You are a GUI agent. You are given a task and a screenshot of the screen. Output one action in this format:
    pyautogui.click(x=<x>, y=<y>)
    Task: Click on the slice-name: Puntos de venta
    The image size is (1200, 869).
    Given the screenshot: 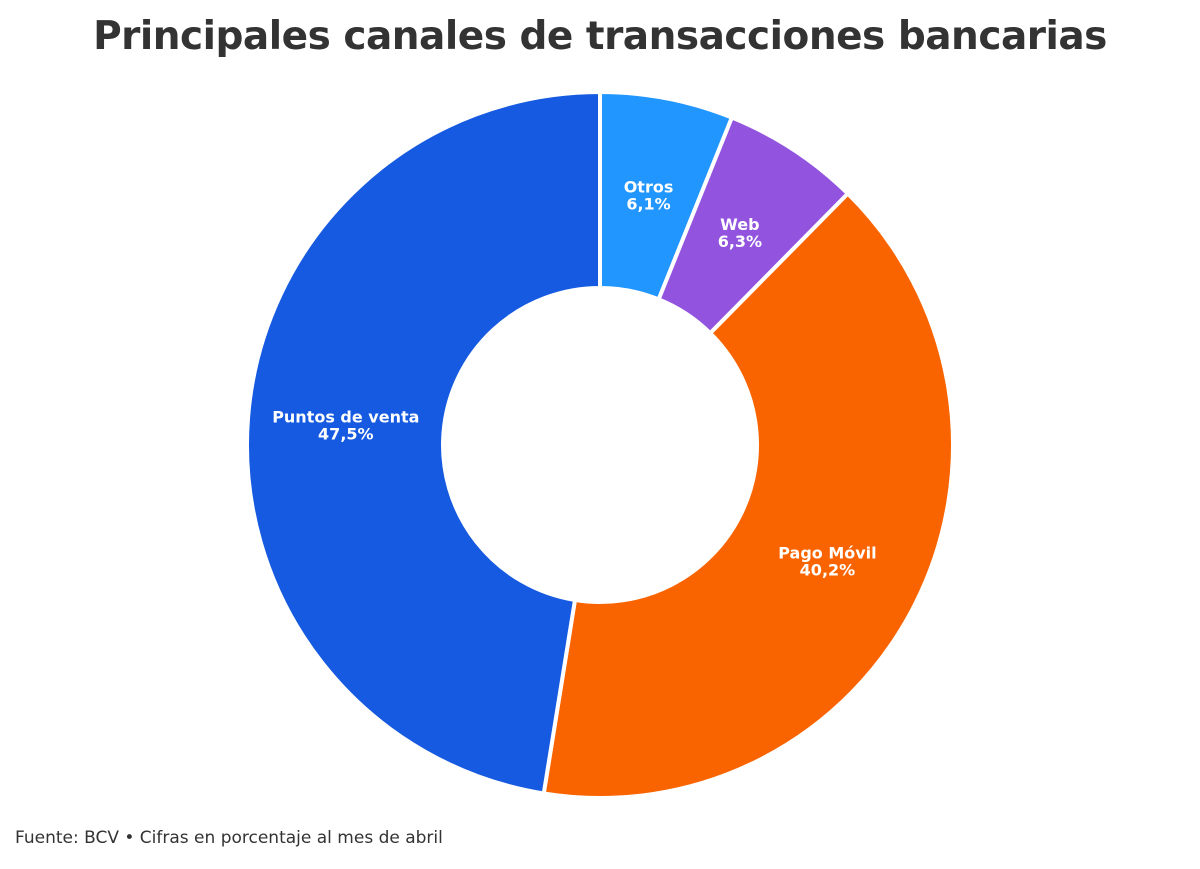 What is the action you would take?
    pyautogui.click(x=345, y=417)
    